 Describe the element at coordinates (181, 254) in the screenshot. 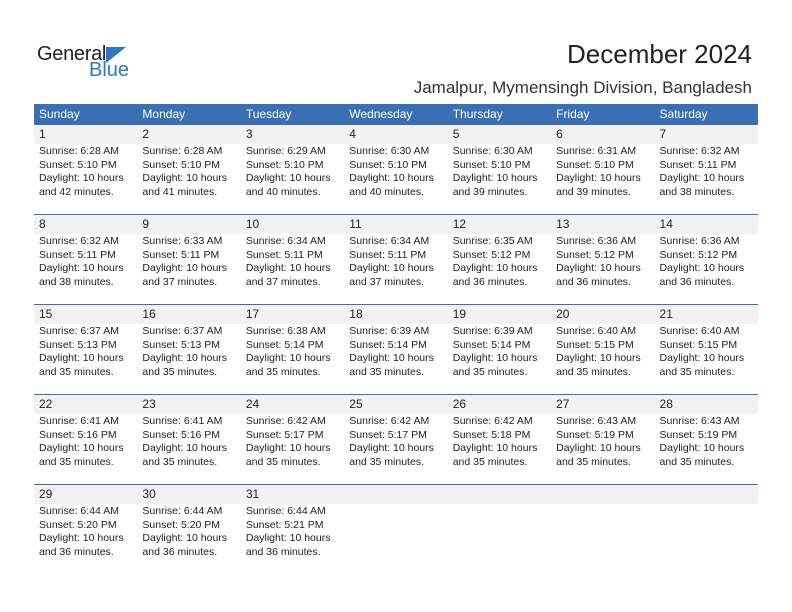

I see `sunset-text: Sunset: 5:11 PM` at that location.